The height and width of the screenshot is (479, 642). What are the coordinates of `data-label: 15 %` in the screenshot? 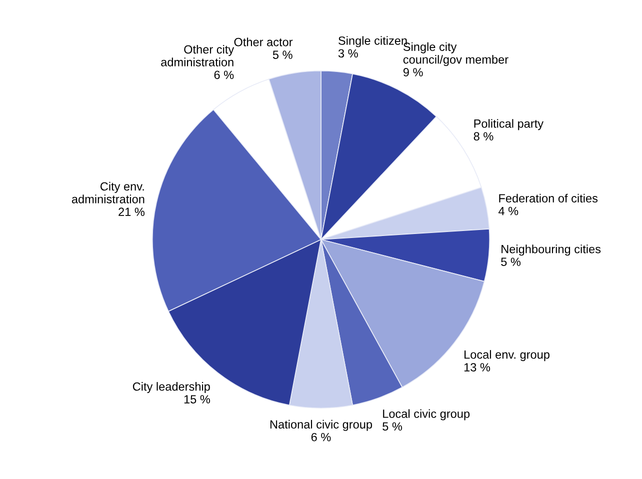 It's located at (197, 399).